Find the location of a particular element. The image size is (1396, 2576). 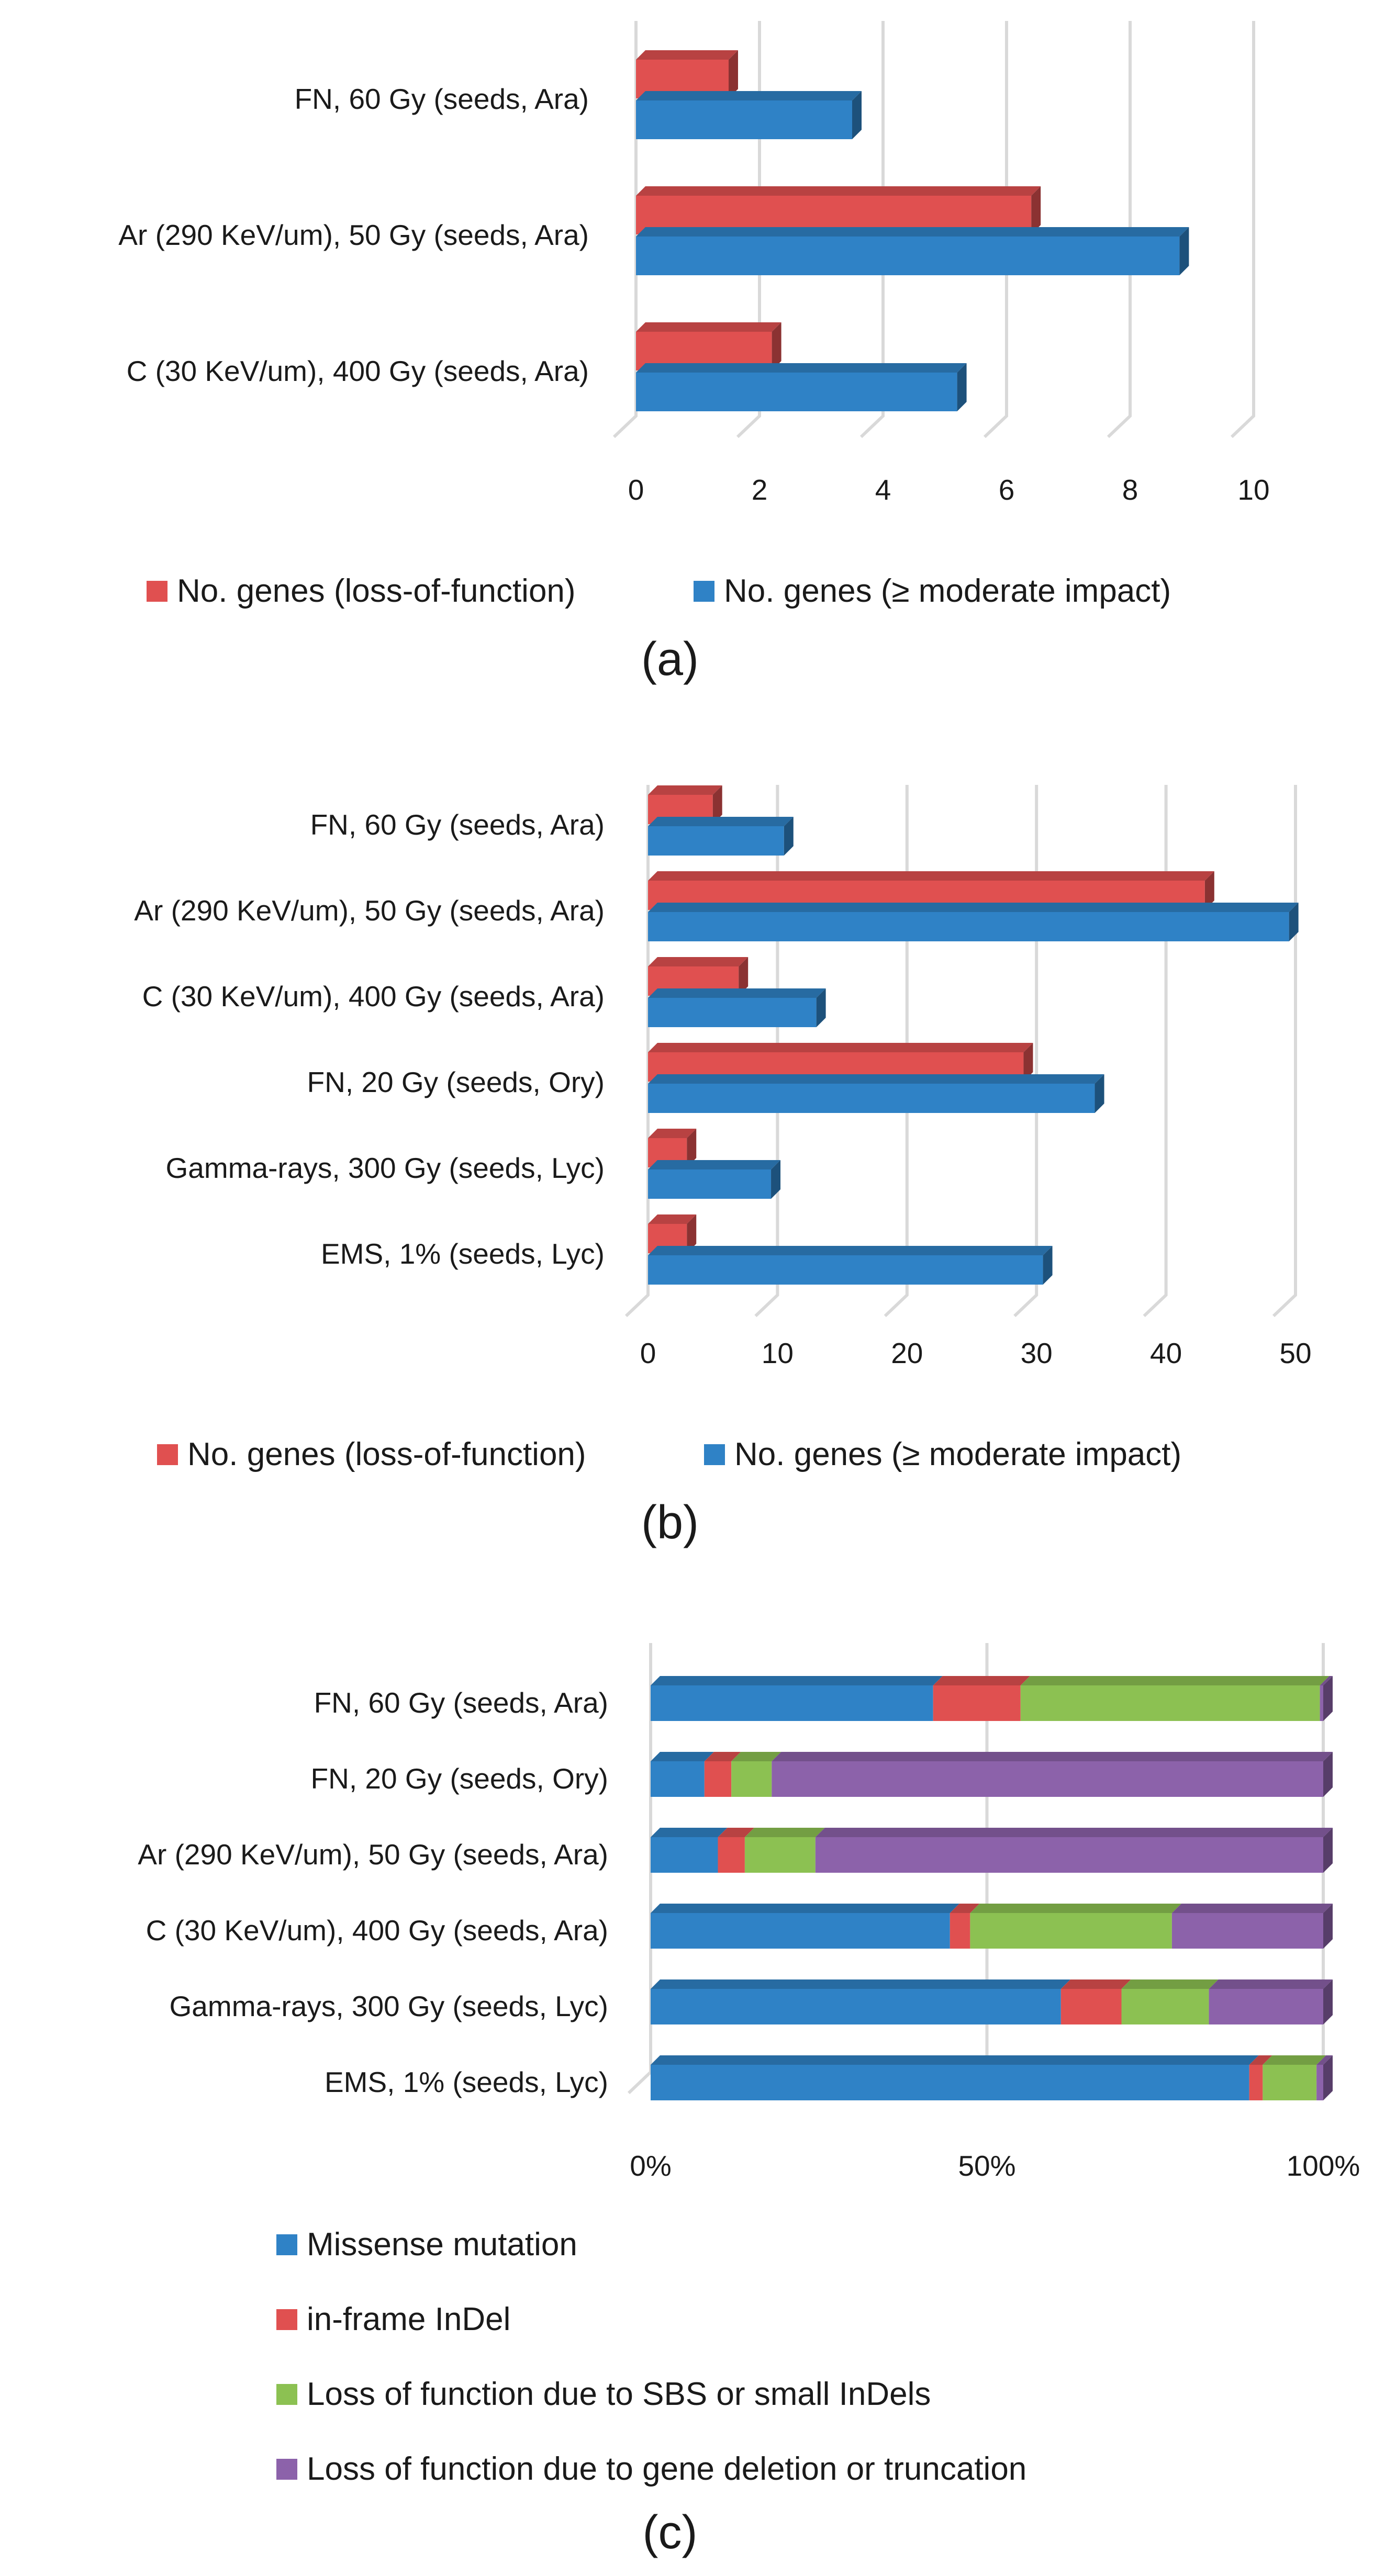

panel-c-bar-loss-of-function-due-to-gene-deletion-or-truncation-5-top-face is located at coordinates (1324, 2060).